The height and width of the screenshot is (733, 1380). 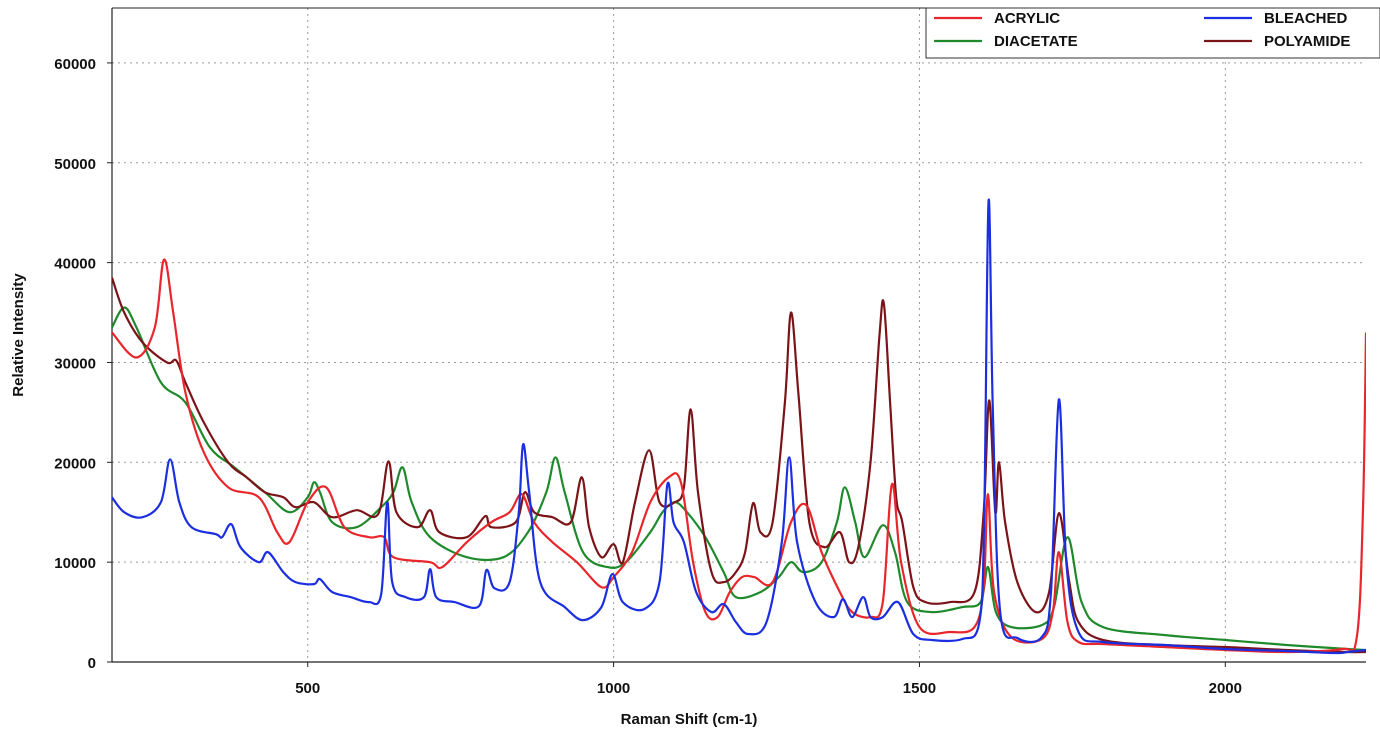 I want to click on y-tick-label: 60000, so click(x=75, y=64).